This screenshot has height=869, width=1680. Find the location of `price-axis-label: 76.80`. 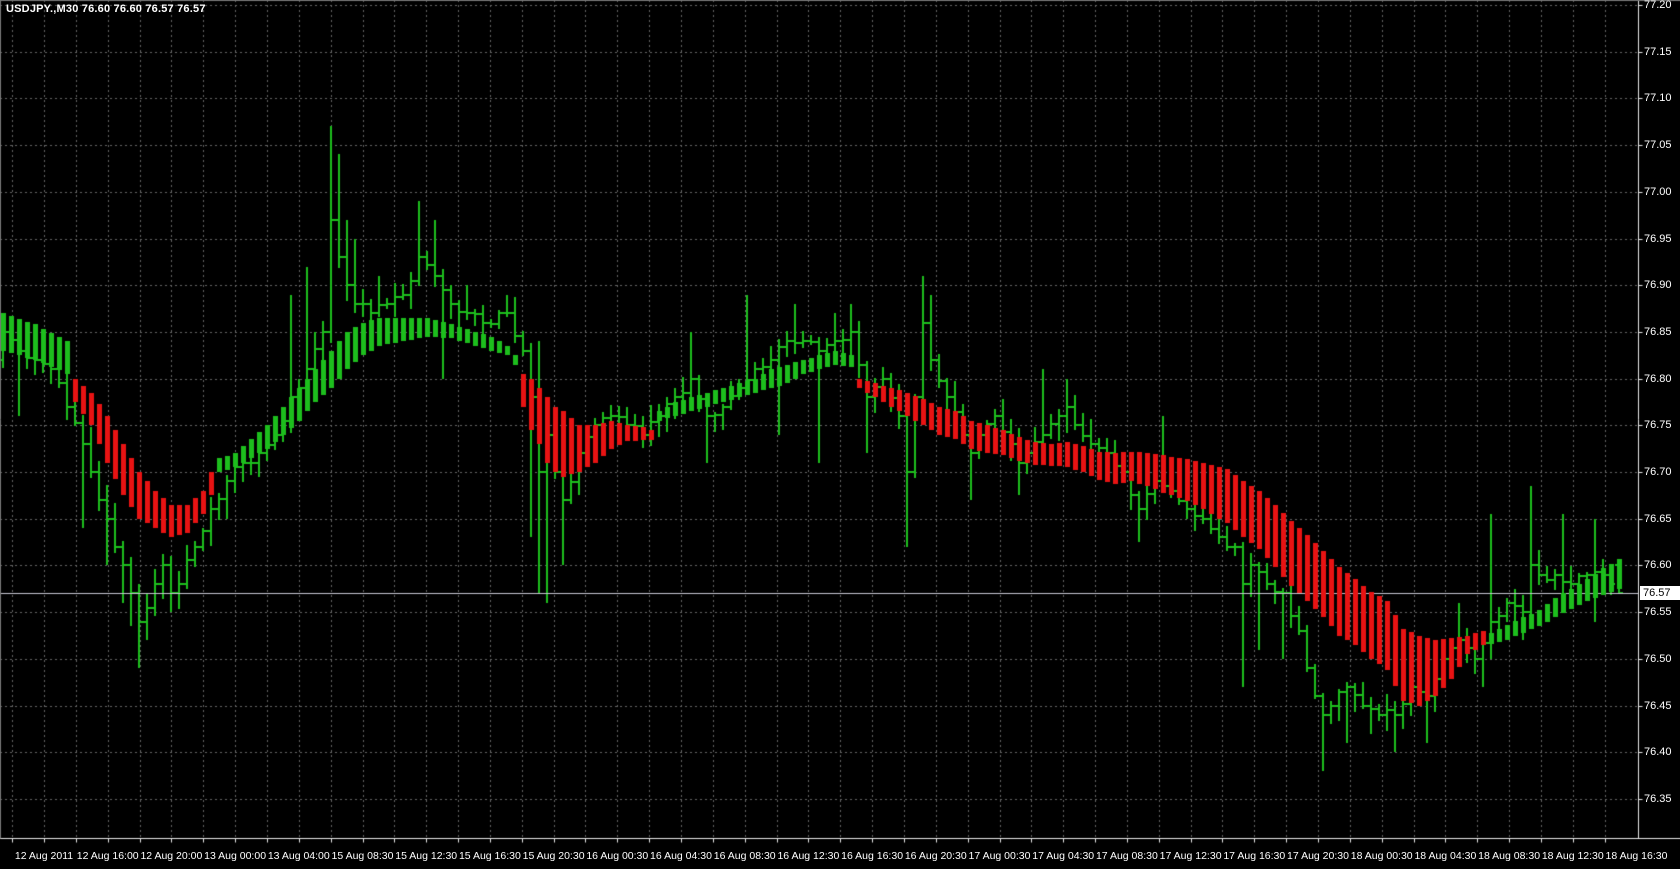

price-axis-label: 76.80 is located at coordinates (1658, 378).